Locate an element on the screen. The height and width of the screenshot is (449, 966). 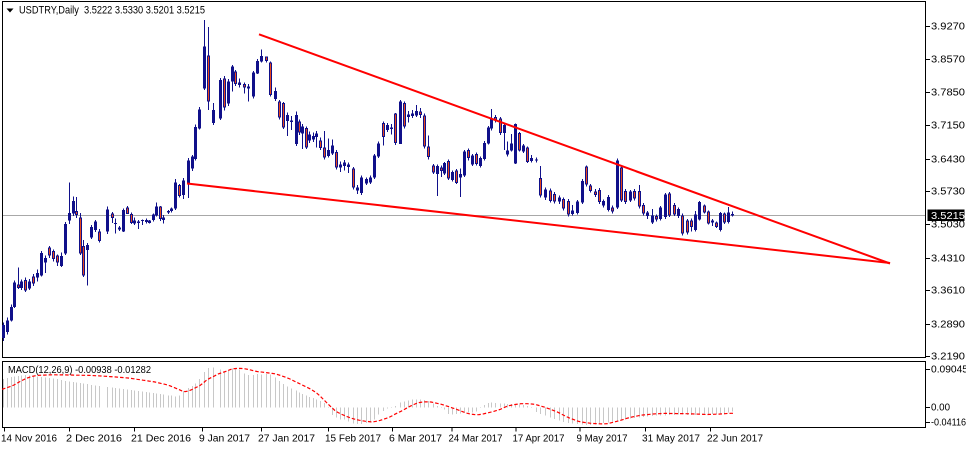
svg-text: -0.04116 is located at coordinates (948, 423).